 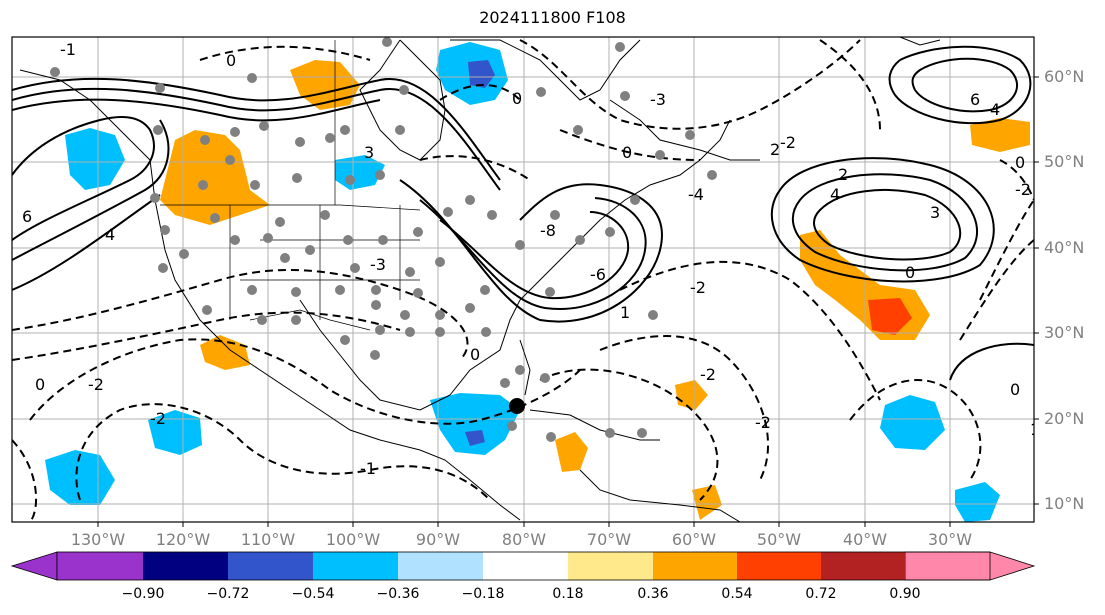 I want to click on colorbar-extend-high, so click(x=970, y=566).